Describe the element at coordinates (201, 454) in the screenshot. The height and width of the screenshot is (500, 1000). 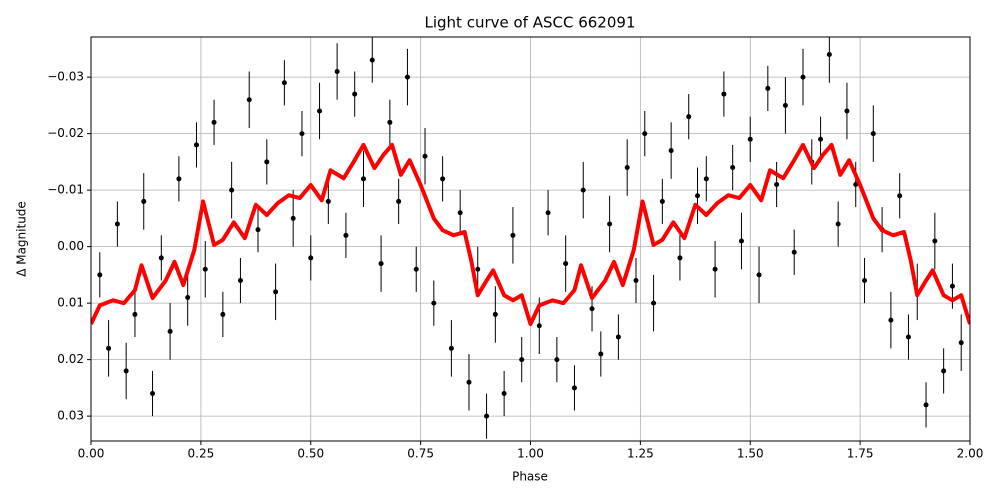
I see `x-tick-label: 0.25` at that location.